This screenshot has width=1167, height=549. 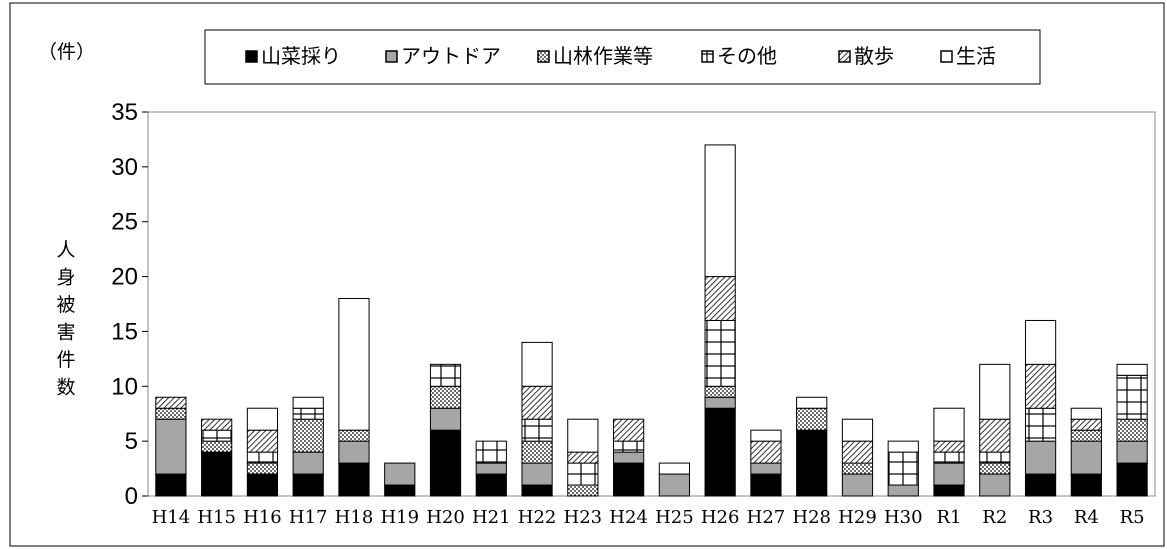 I want to click on x-tick-label: R2, so click(x=994, y=517).